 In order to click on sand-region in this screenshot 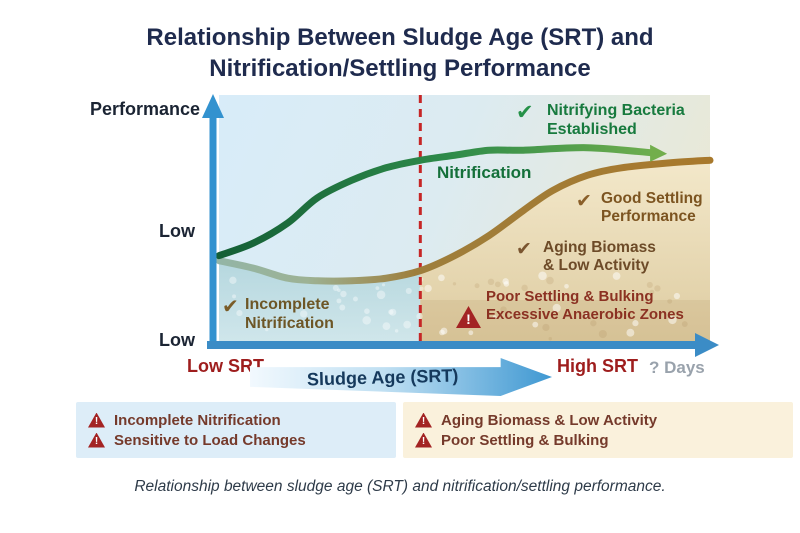, I will do `click(565, 253)`.